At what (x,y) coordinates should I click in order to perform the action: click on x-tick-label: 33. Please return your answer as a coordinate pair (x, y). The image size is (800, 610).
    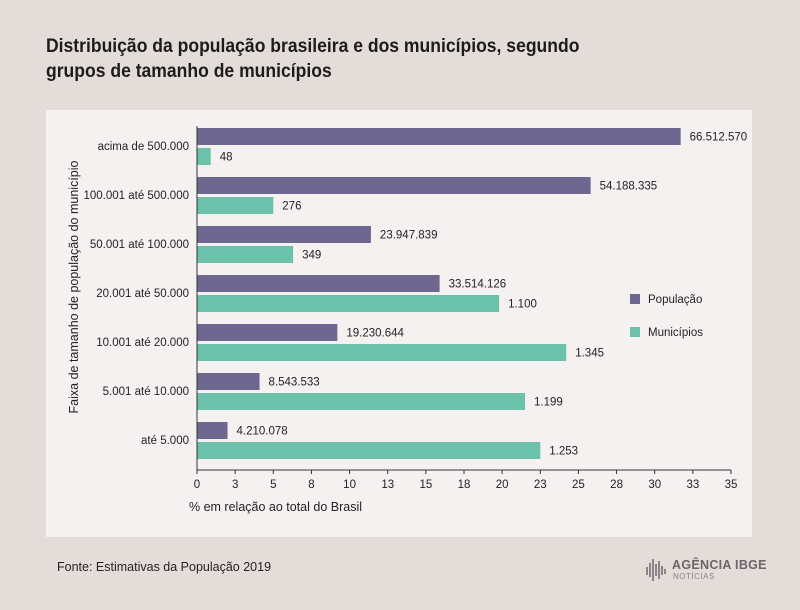
    Looking at the image, I should click on (692, 485).